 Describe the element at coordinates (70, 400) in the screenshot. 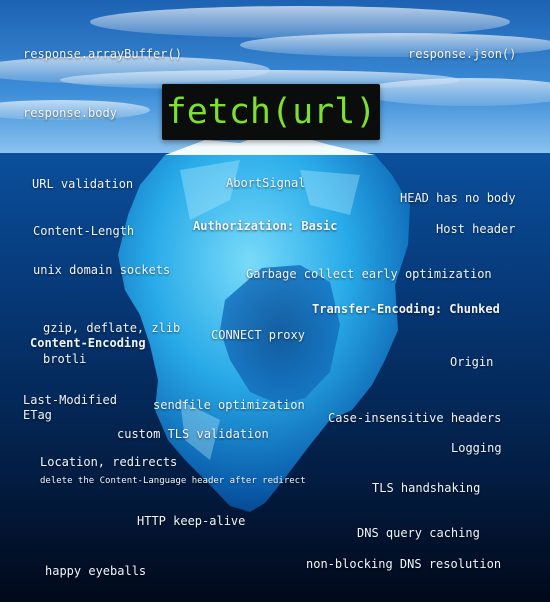

I see `label-last-modified: Last-Modified` at that location.